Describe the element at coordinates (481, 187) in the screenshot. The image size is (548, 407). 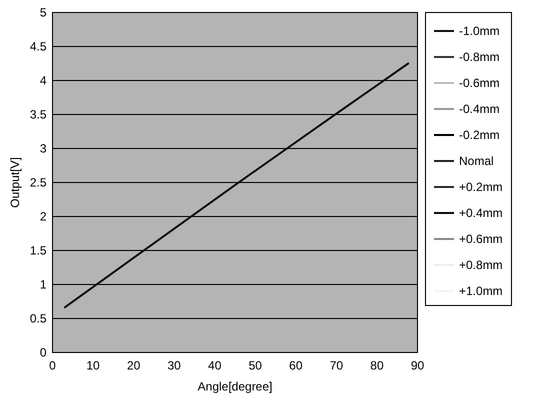
I see `legend-label: +0.2mm` at that location.